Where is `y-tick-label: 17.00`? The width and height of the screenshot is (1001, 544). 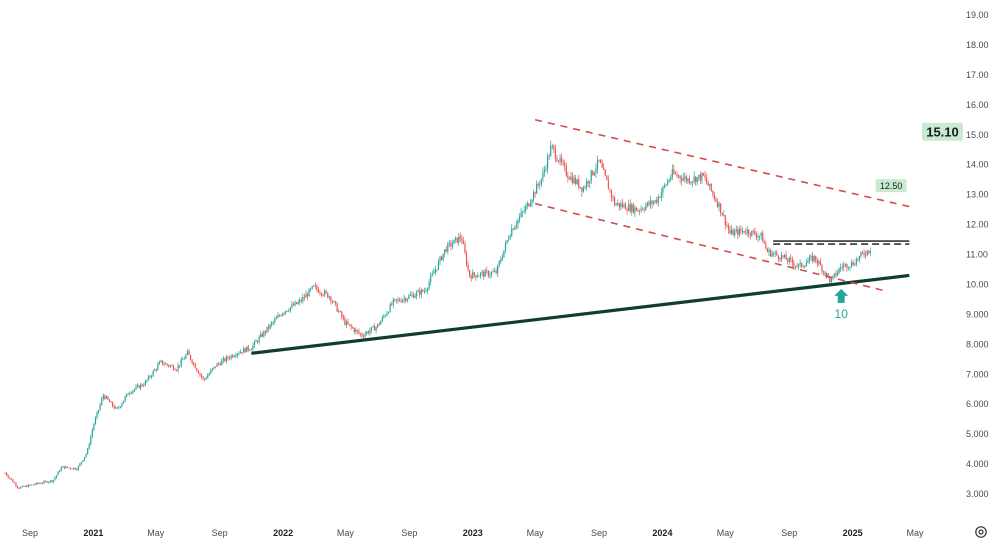
y-tick-label: 17.00 is located at coordinates (977, 75).